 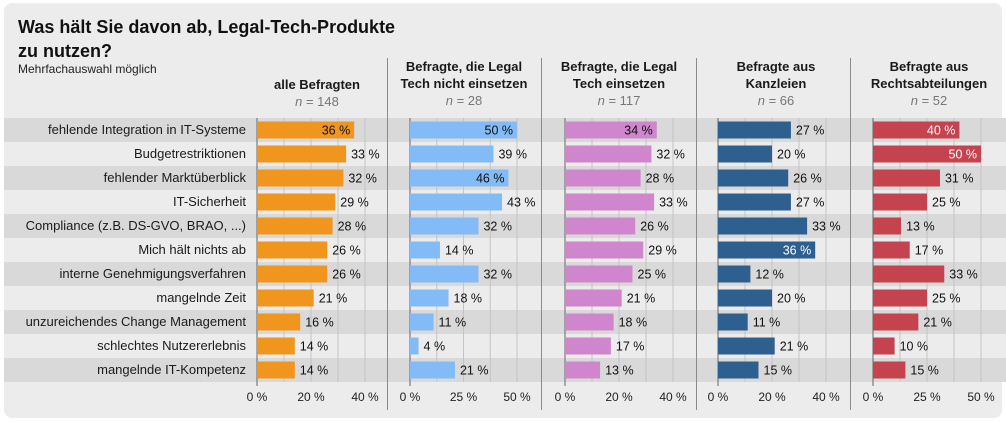 I want to click on bar-value-label: 36 %, so click(x=336, y=131).